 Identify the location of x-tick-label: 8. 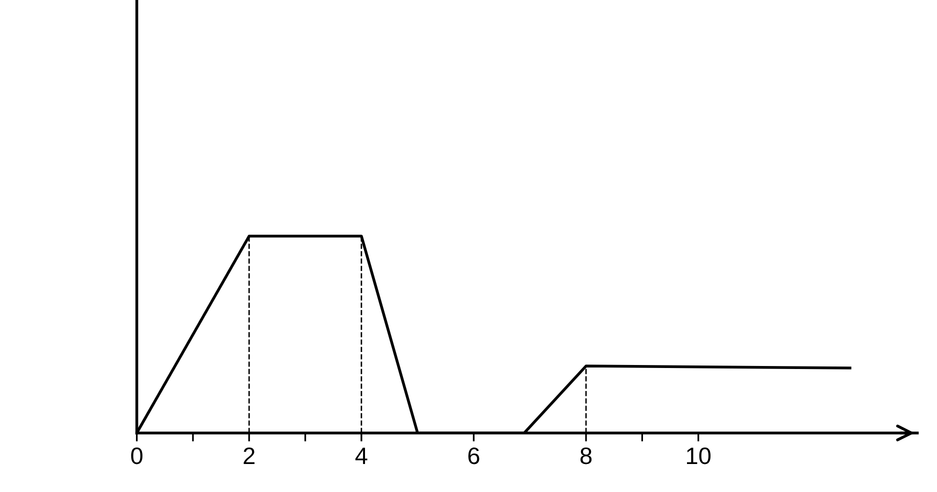
(586, 455).